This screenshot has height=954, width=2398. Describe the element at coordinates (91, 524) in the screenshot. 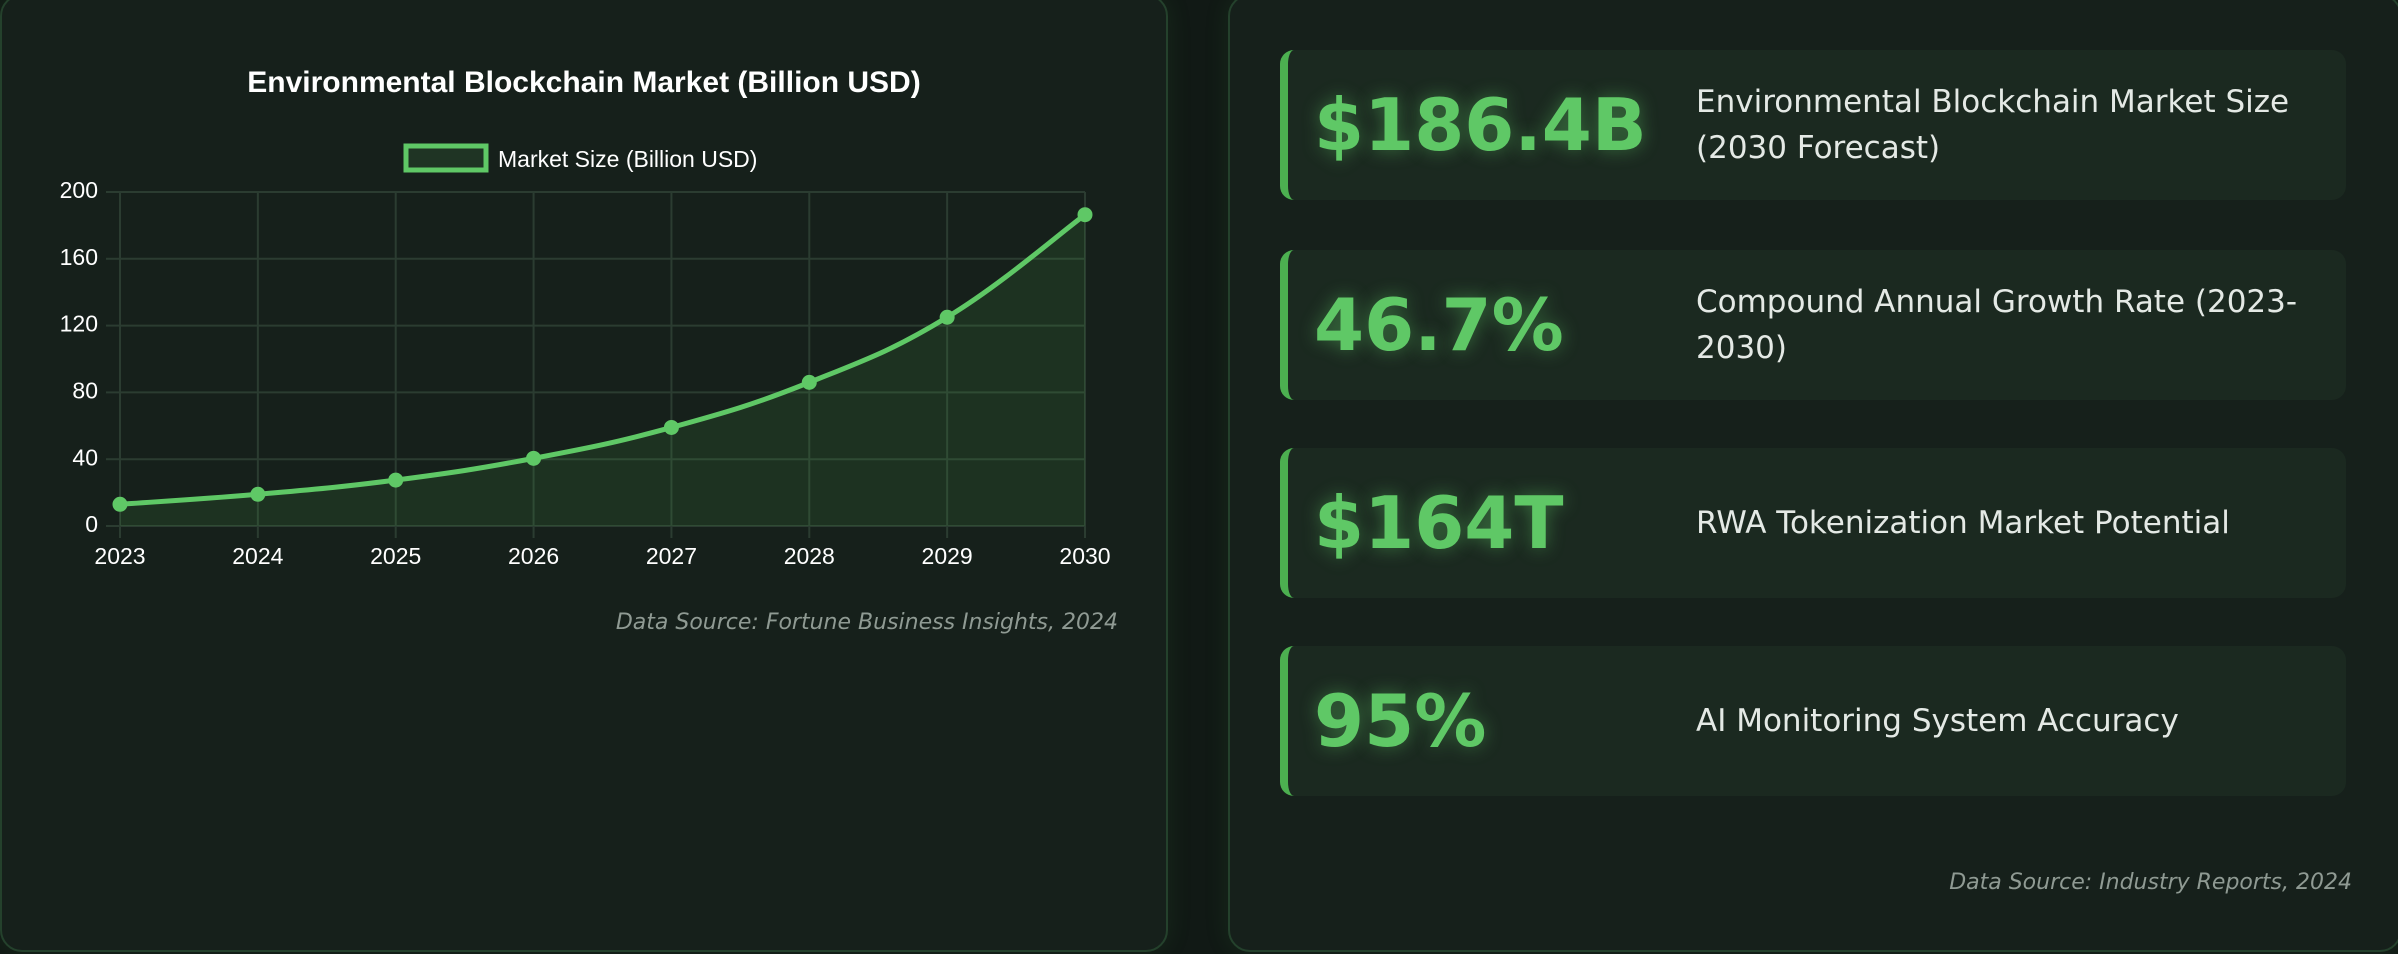

I see `y-tick-label: 0` at that location.